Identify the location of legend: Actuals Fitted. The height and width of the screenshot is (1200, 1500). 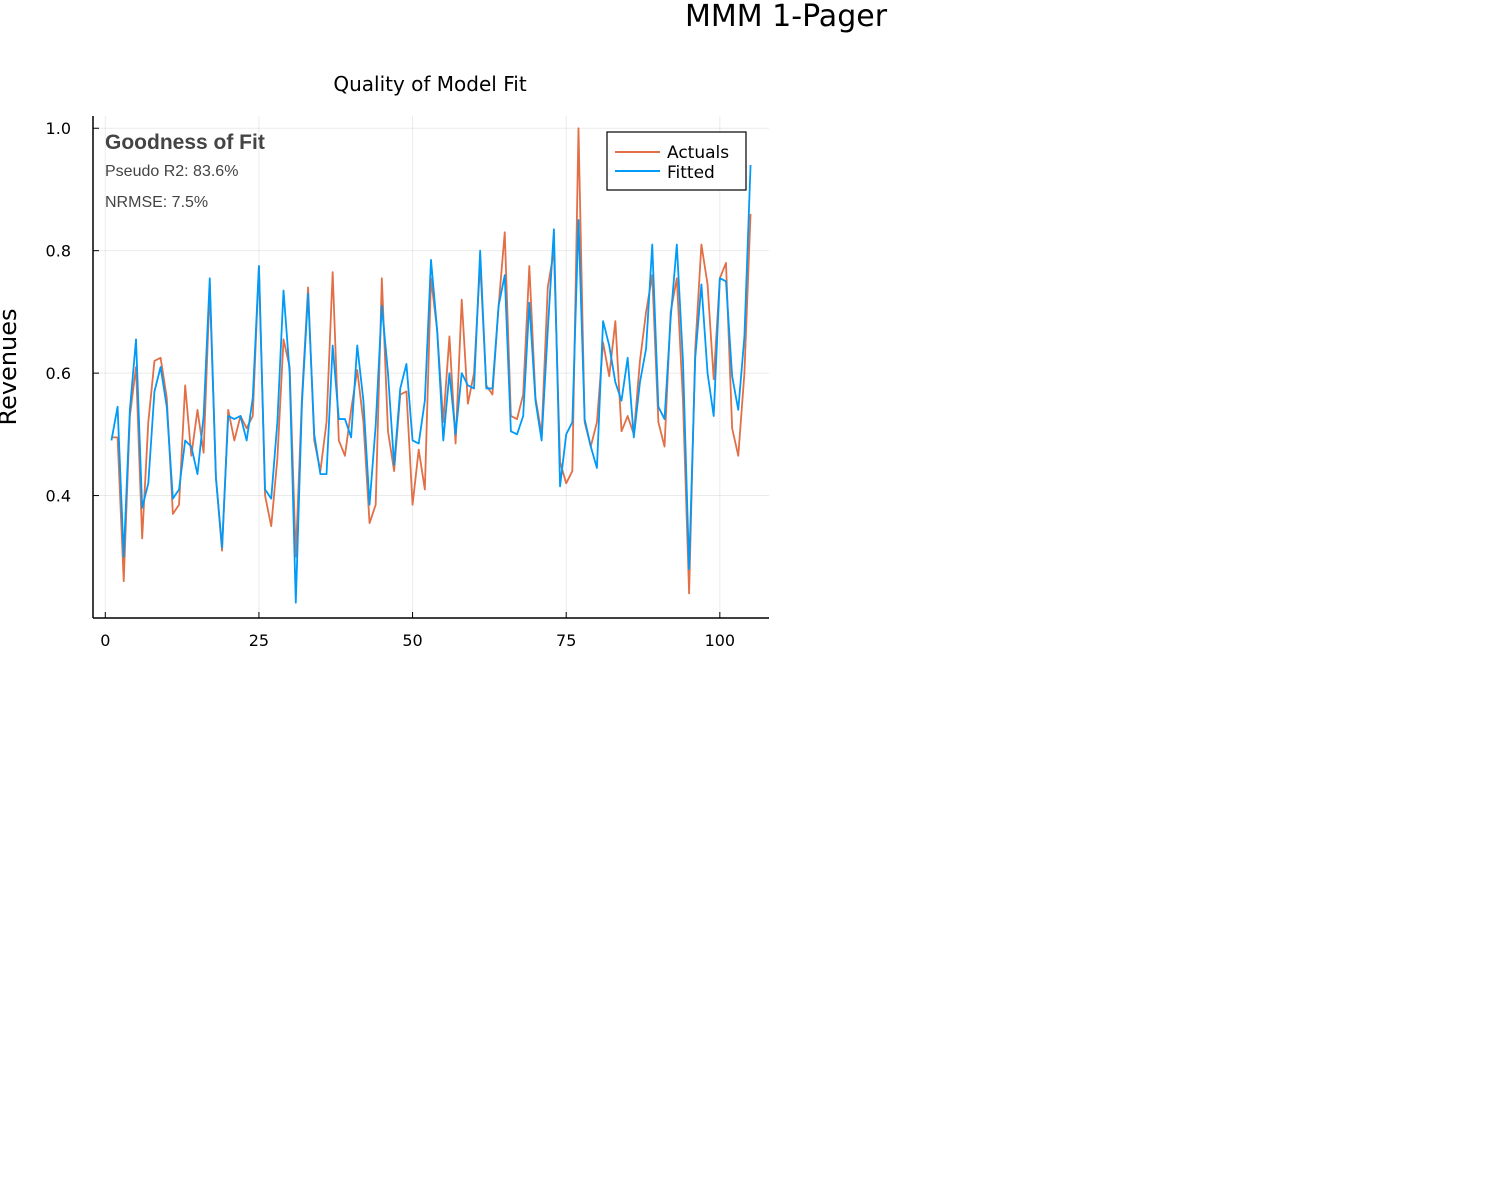
(676, 161).